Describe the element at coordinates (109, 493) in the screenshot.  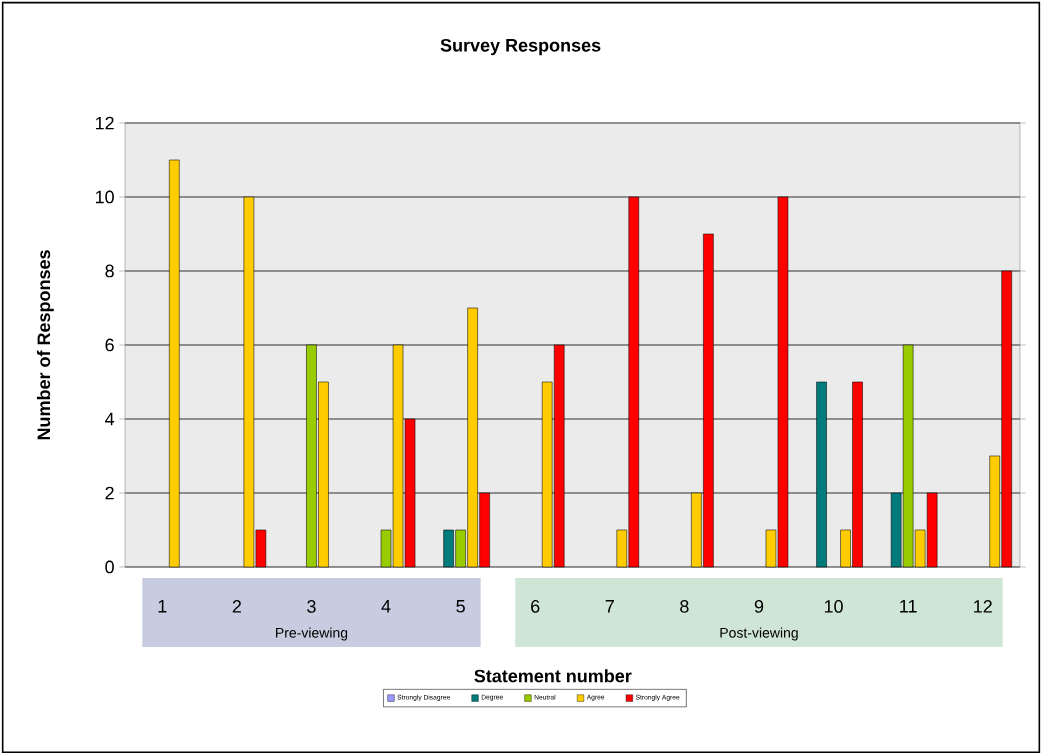
I see `y-tick-label: 2` at that location.